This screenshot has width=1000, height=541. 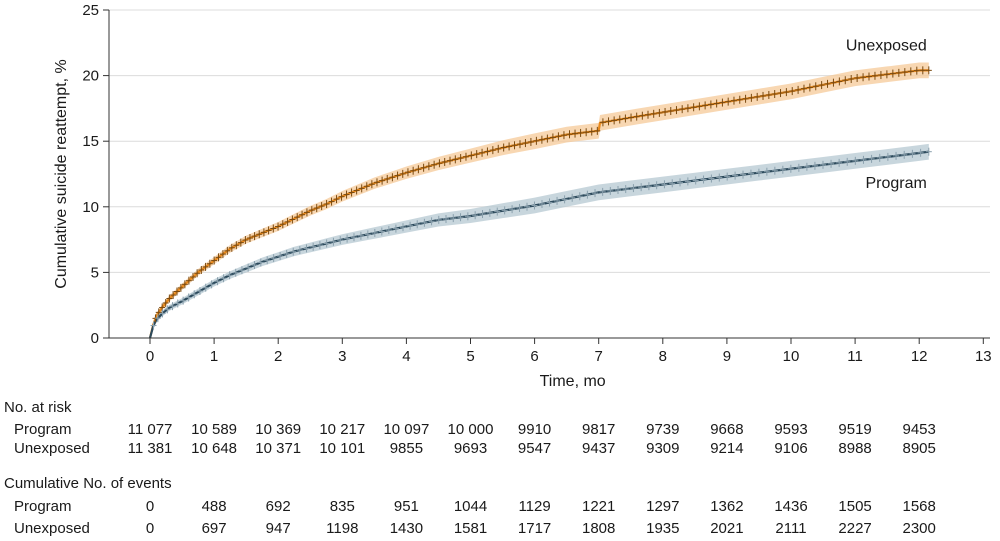 What do you see at coordinates (886, 45) in the screenshot?
I see `unexposed-series-label: Unexposed` at bounding box center [886, 45].